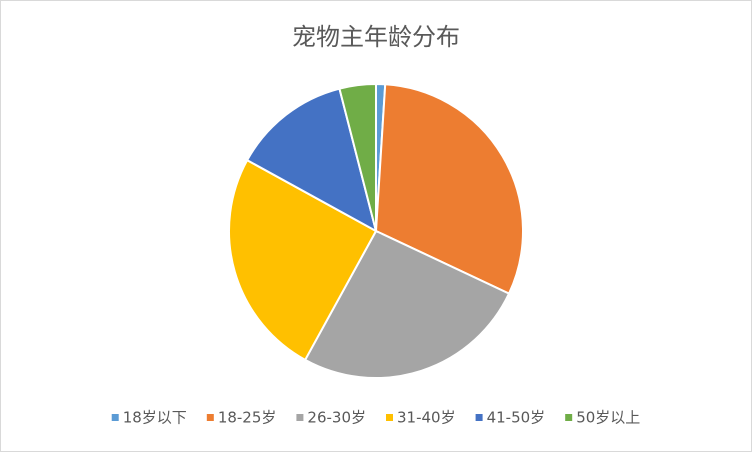  I want to click on legend: 18岁以下 18-25岁 26-30岁 31-40岁 41-50岁 50岁以上, so click(375, 418).